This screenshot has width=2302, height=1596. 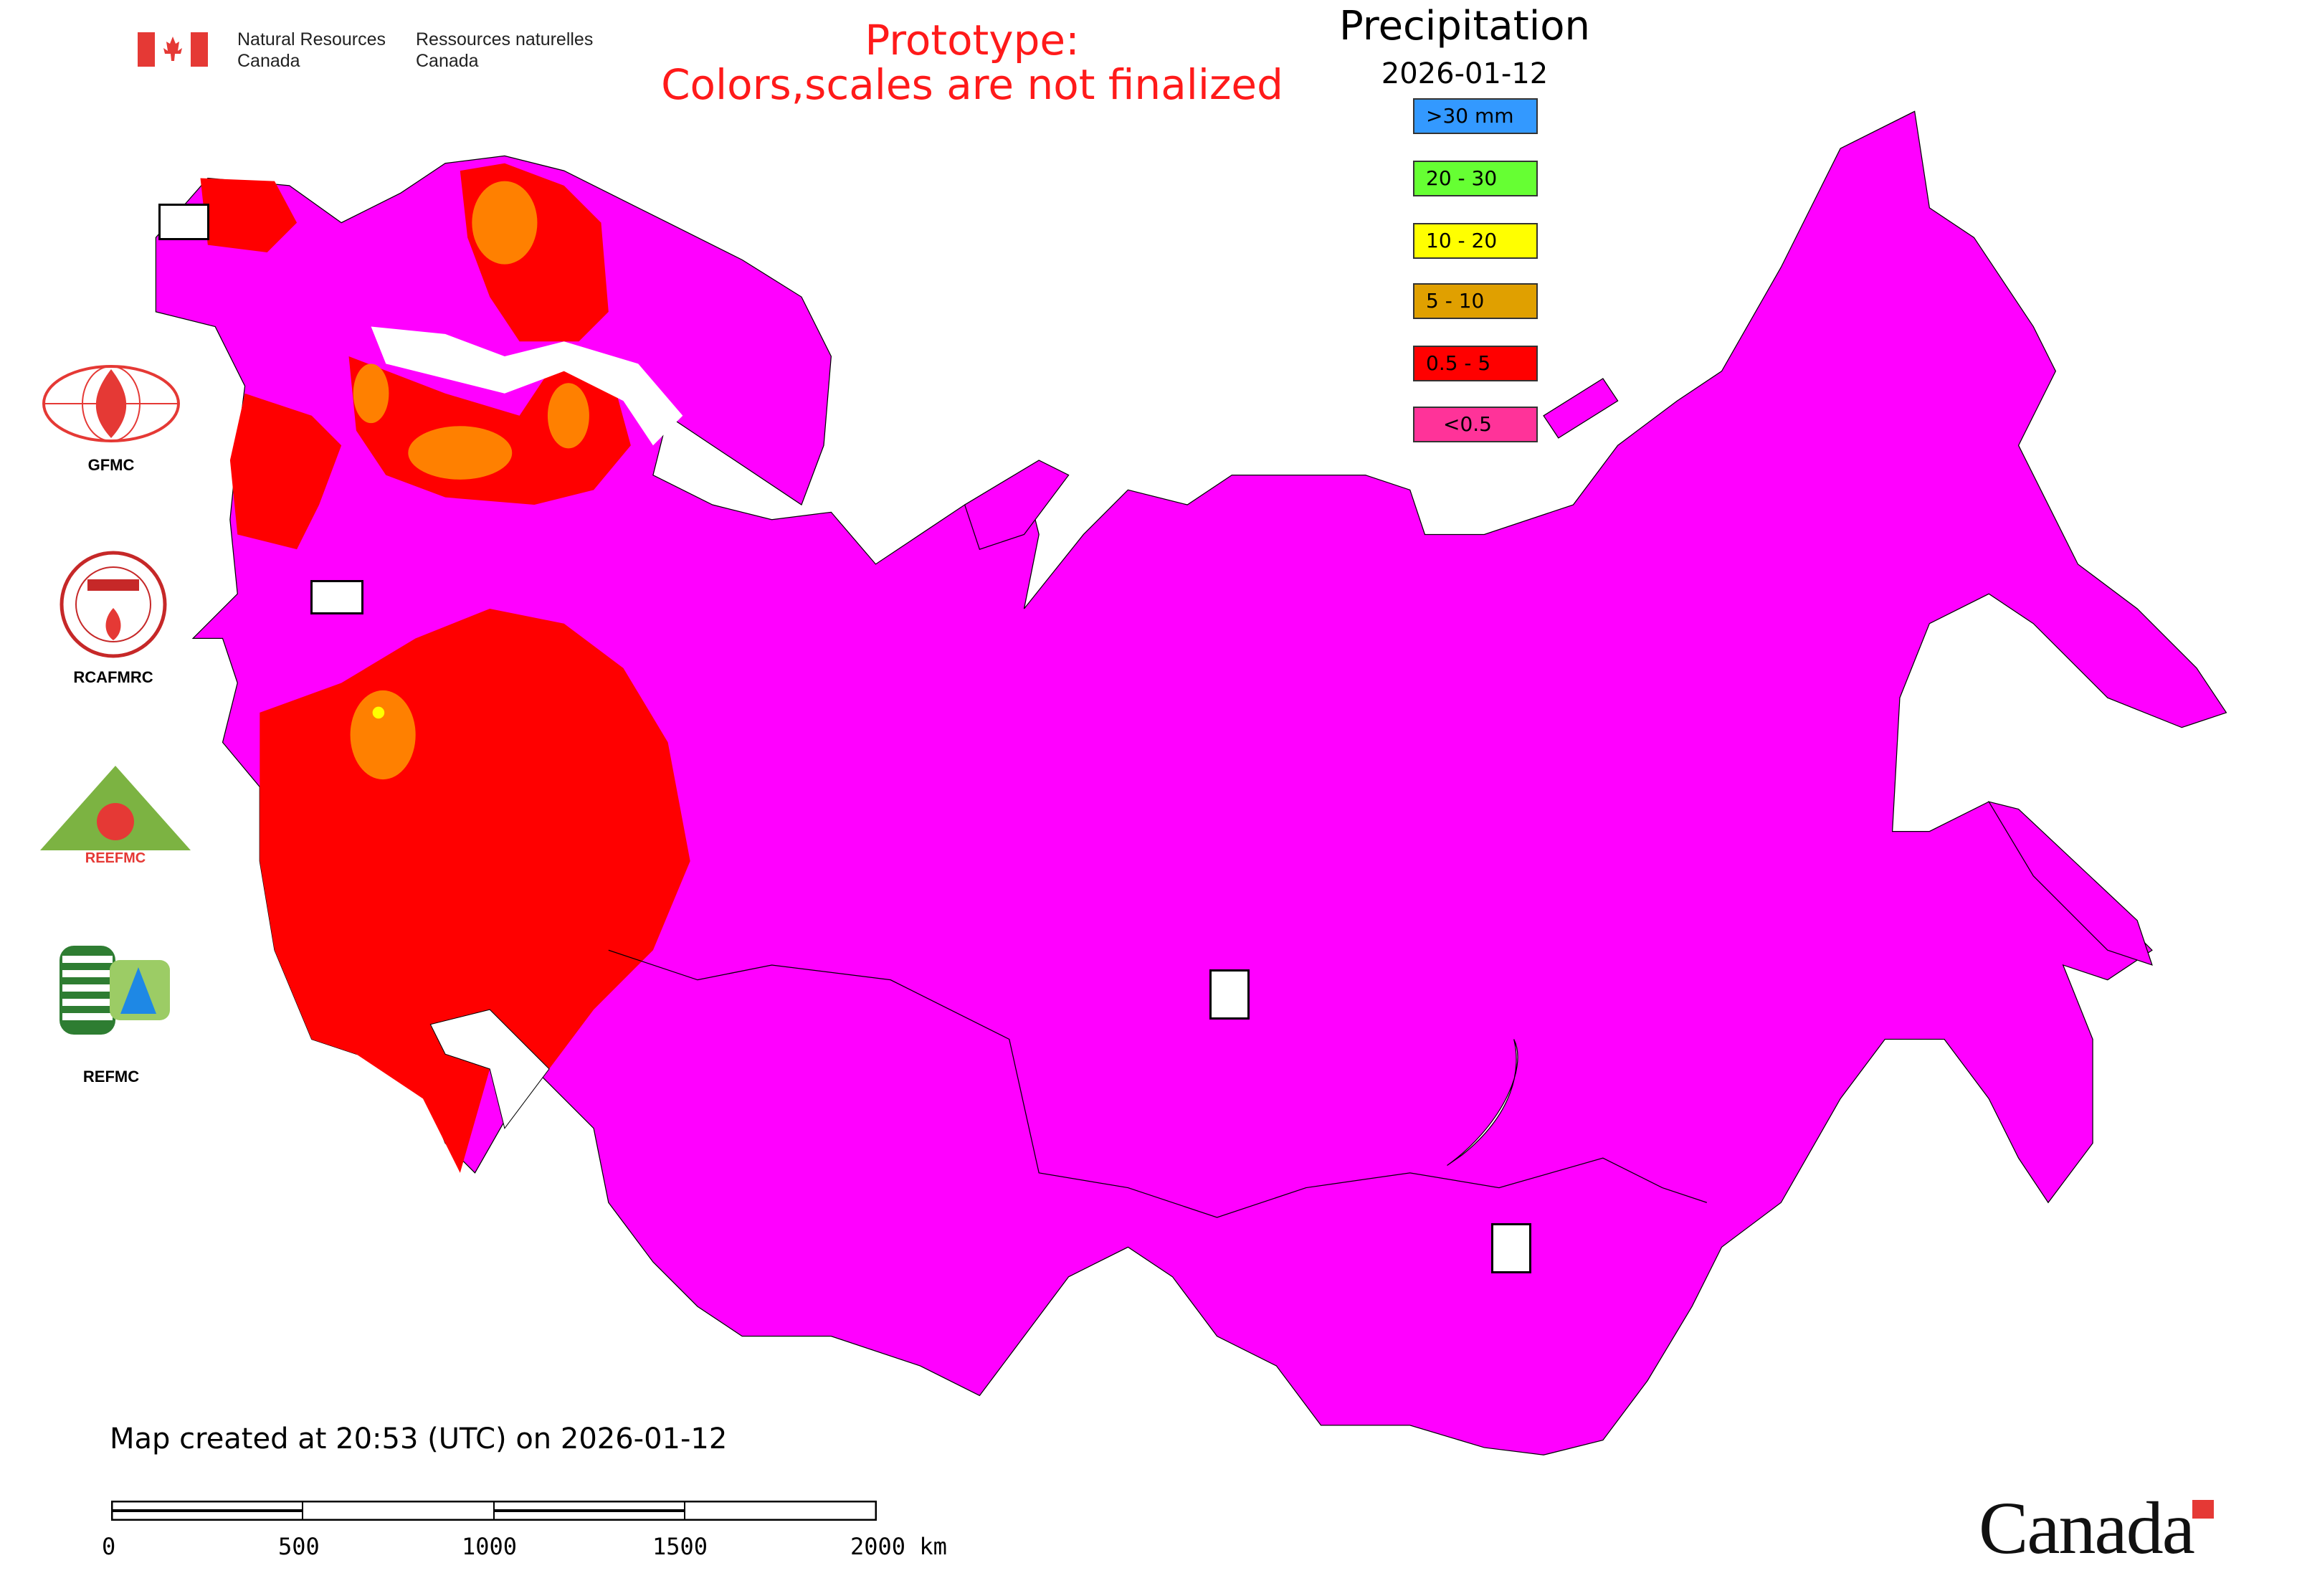 What do you see at coordinates (299, 1546) in the screenshot?
I see `scale-label-500: 500` at bounding box center [299, 1546].